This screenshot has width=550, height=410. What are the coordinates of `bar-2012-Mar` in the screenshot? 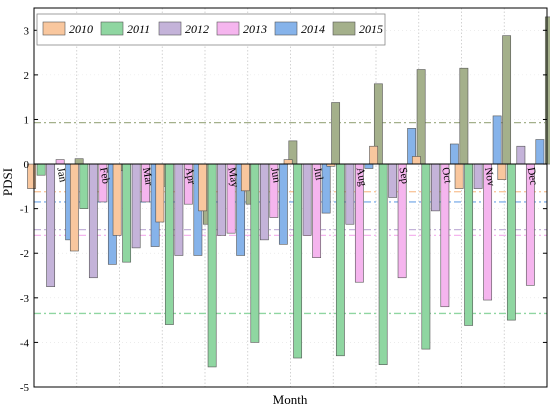 It's located at (136, 206).